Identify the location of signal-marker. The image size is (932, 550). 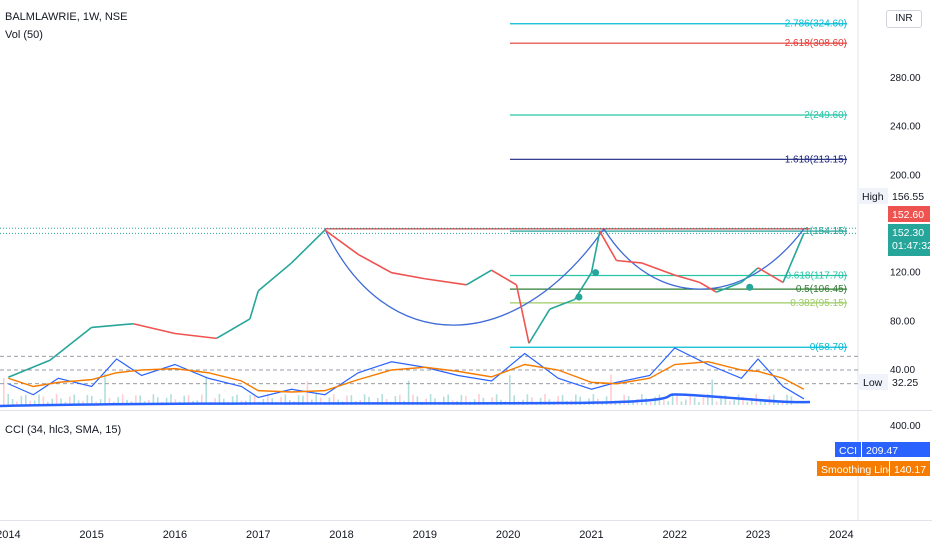
(596, 273).